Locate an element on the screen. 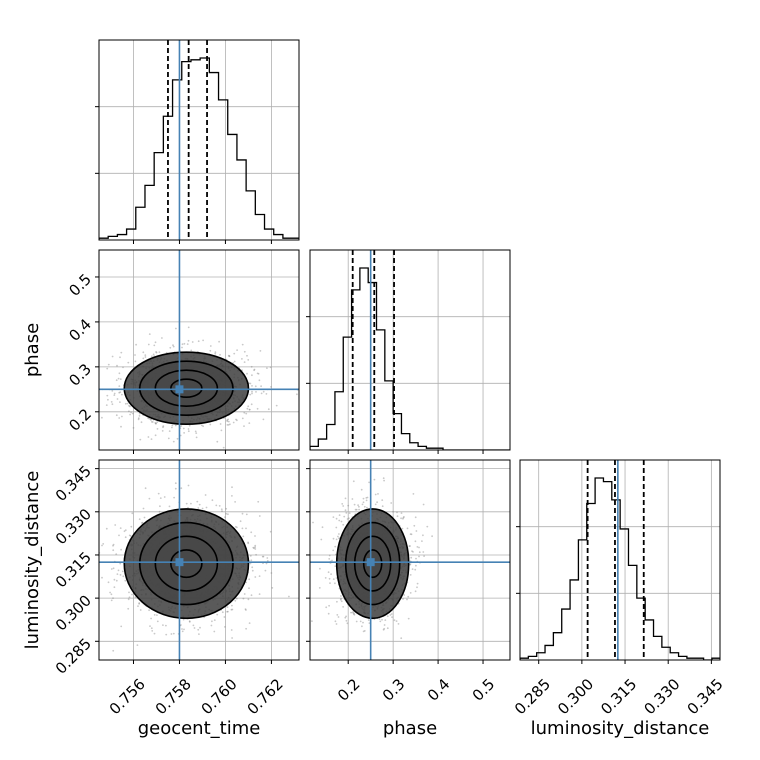 The height and width of the screenshot is (760, 760). x-tick-label-geocent_time: 0.762 is located at coordinates (265, 696).